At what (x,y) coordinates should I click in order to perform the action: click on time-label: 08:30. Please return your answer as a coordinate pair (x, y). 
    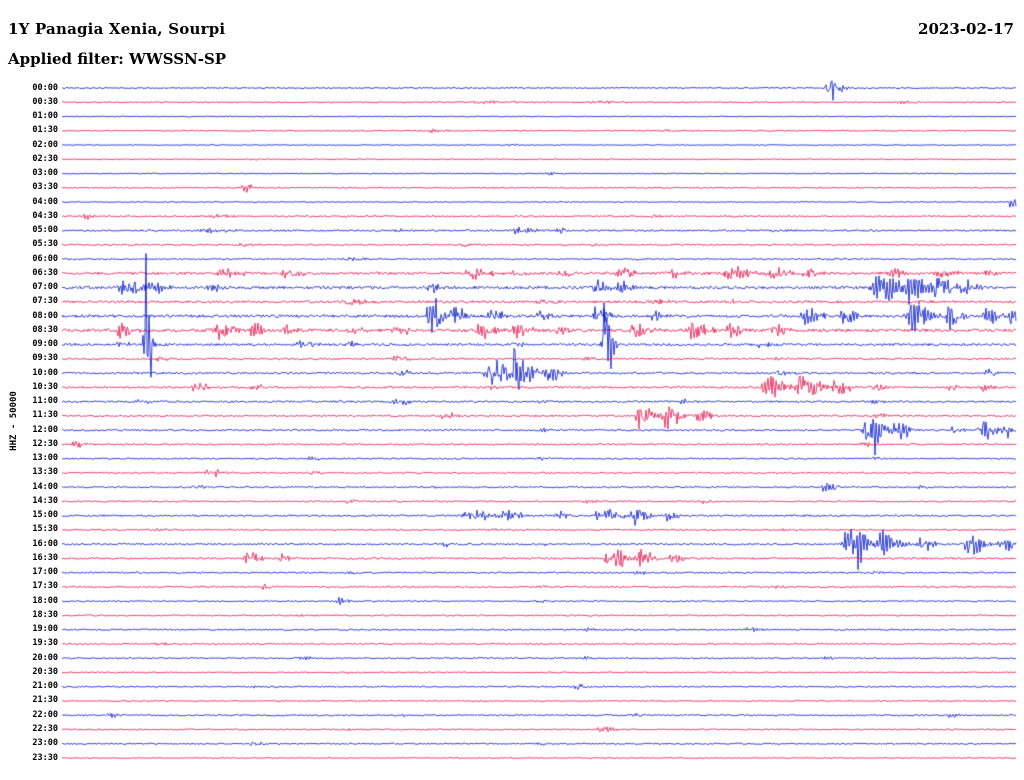
    Looking at the image, I should click on (45, 329).